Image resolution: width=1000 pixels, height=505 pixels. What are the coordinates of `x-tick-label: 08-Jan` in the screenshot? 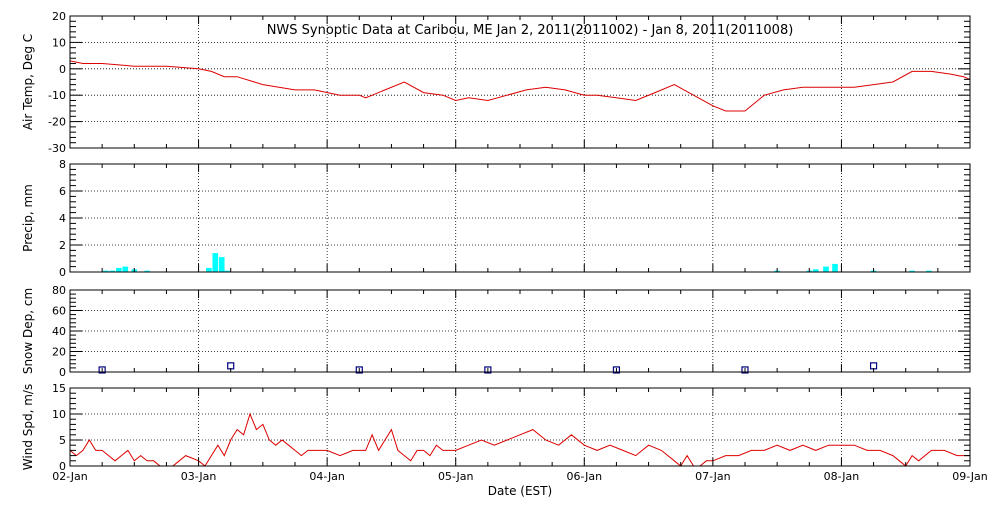 It's located at (842, 476).